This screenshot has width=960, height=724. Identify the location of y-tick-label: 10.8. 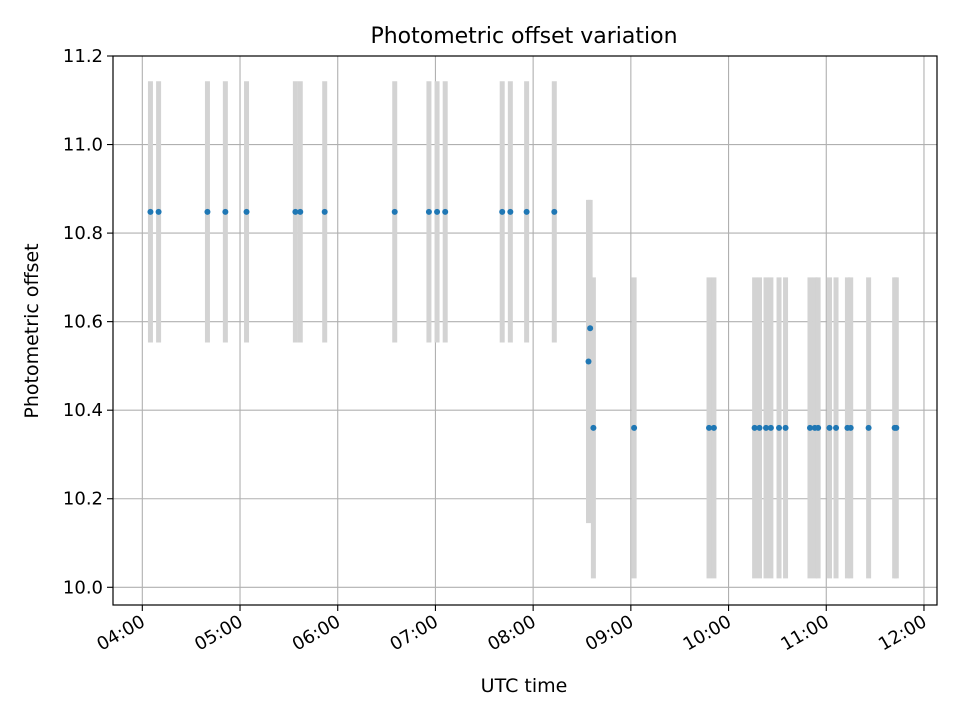
(83, 233).